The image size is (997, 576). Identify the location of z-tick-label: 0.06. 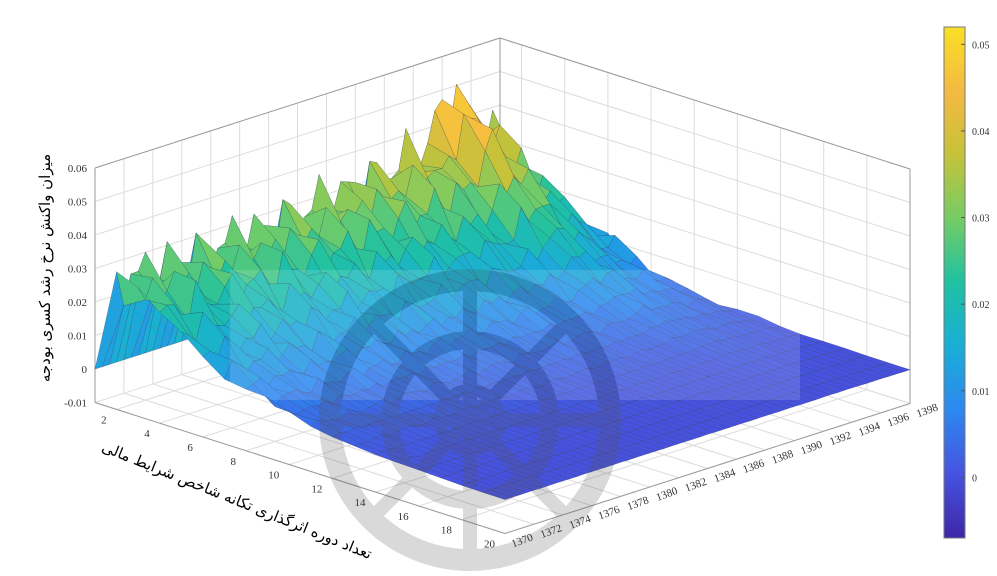
(78, 169).